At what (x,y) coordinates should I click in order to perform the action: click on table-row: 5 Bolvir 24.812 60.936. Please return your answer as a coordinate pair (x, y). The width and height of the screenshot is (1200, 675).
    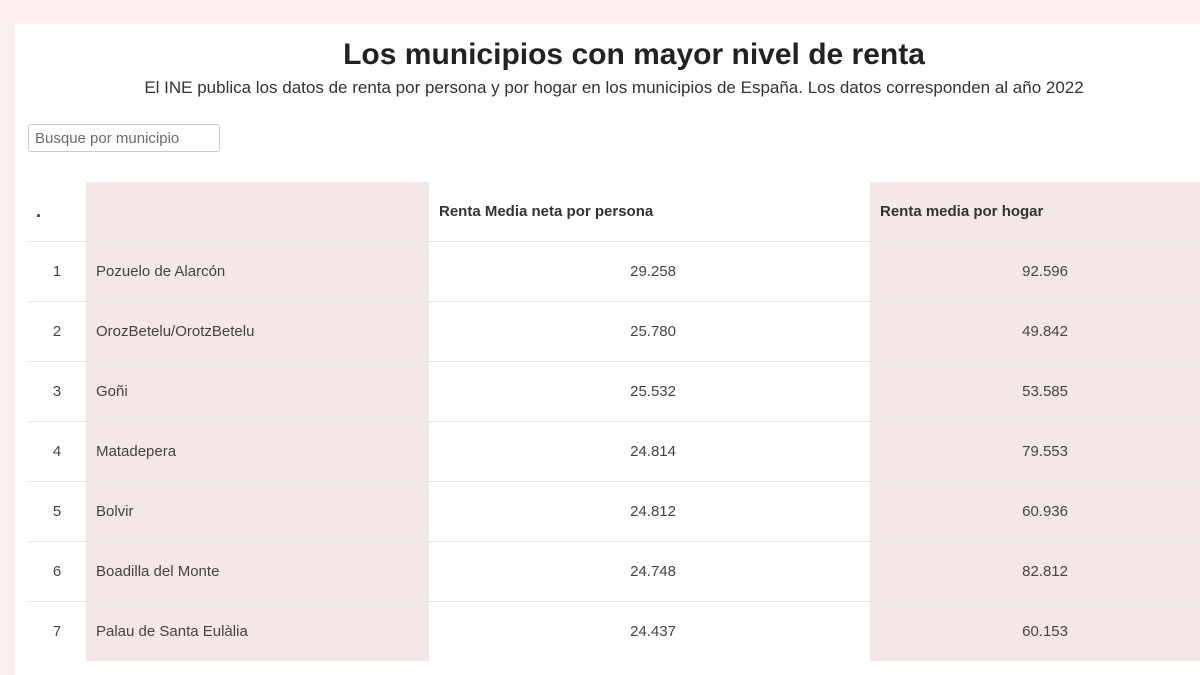
    Looking at the image, I should click on (614, 511).